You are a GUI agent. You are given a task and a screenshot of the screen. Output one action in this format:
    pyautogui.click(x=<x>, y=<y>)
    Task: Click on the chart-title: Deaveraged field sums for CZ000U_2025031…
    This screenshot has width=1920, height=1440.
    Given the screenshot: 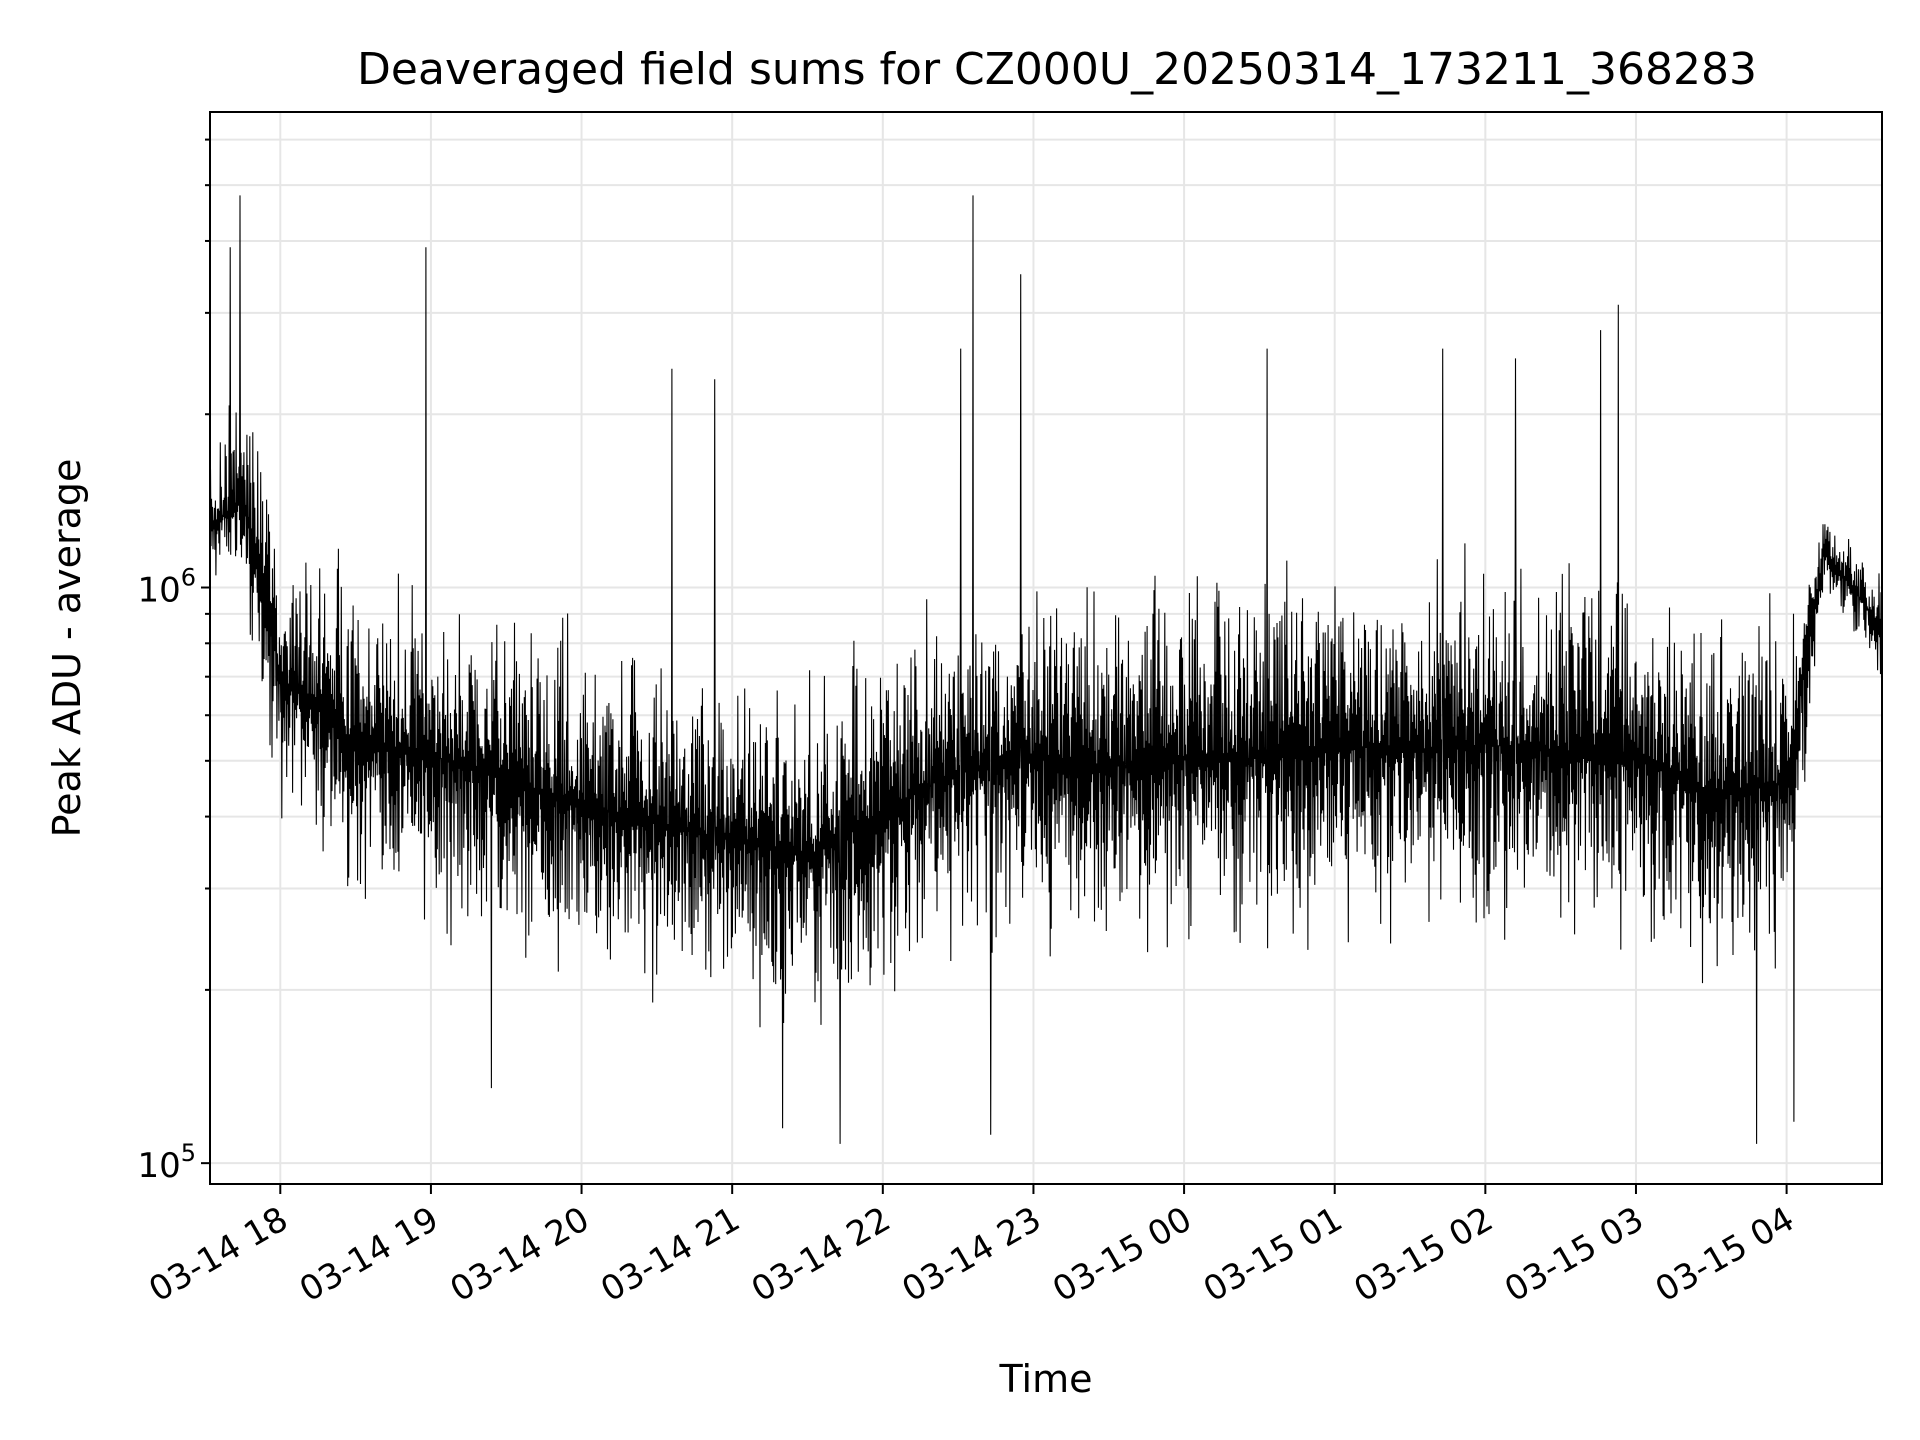 What is the action you would take?
    pyautogui.click(x=1057, y=69)
    